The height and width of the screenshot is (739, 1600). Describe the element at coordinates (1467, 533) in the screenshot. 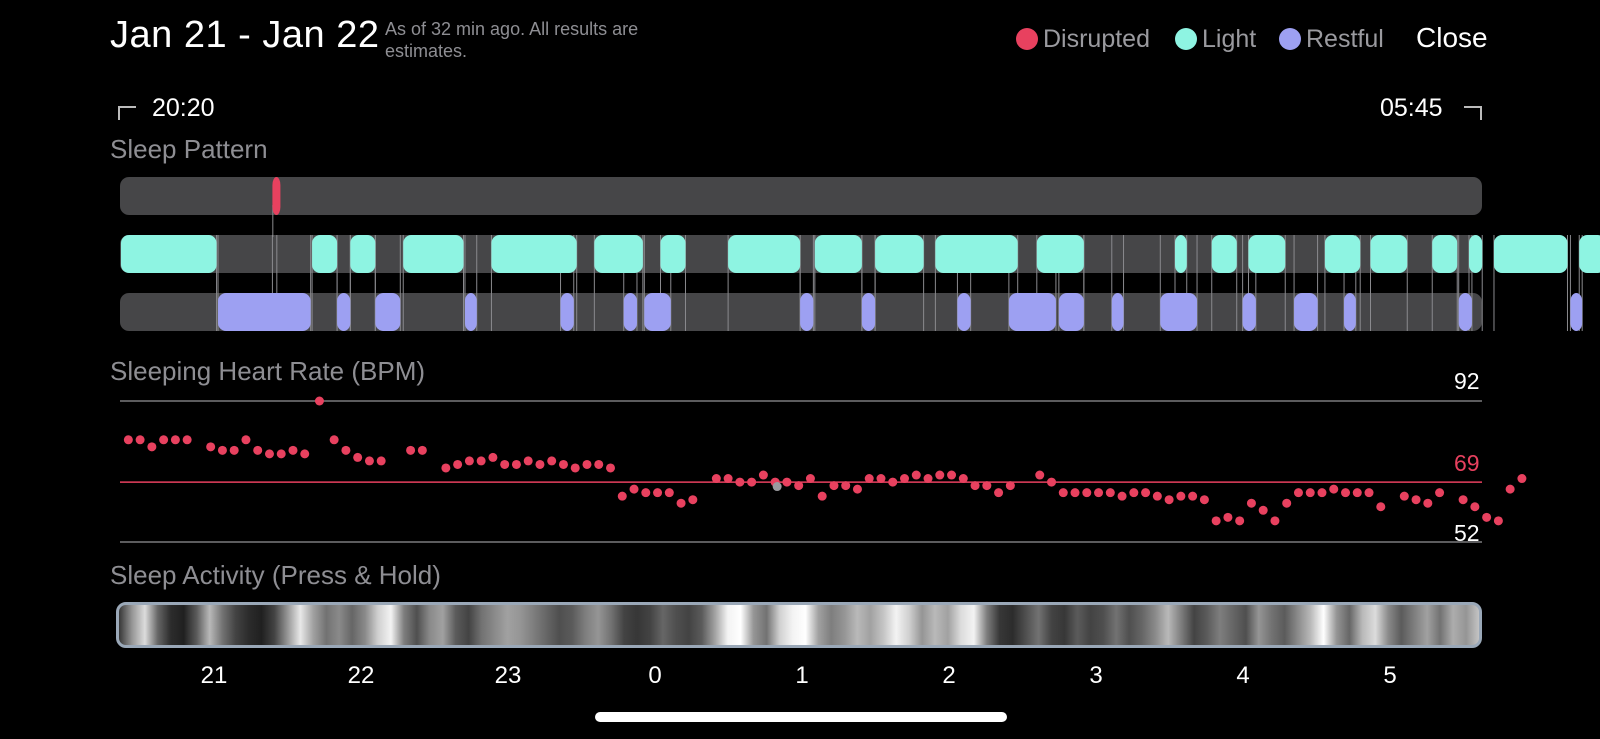

I see `hr-min-label: 52` at that location.